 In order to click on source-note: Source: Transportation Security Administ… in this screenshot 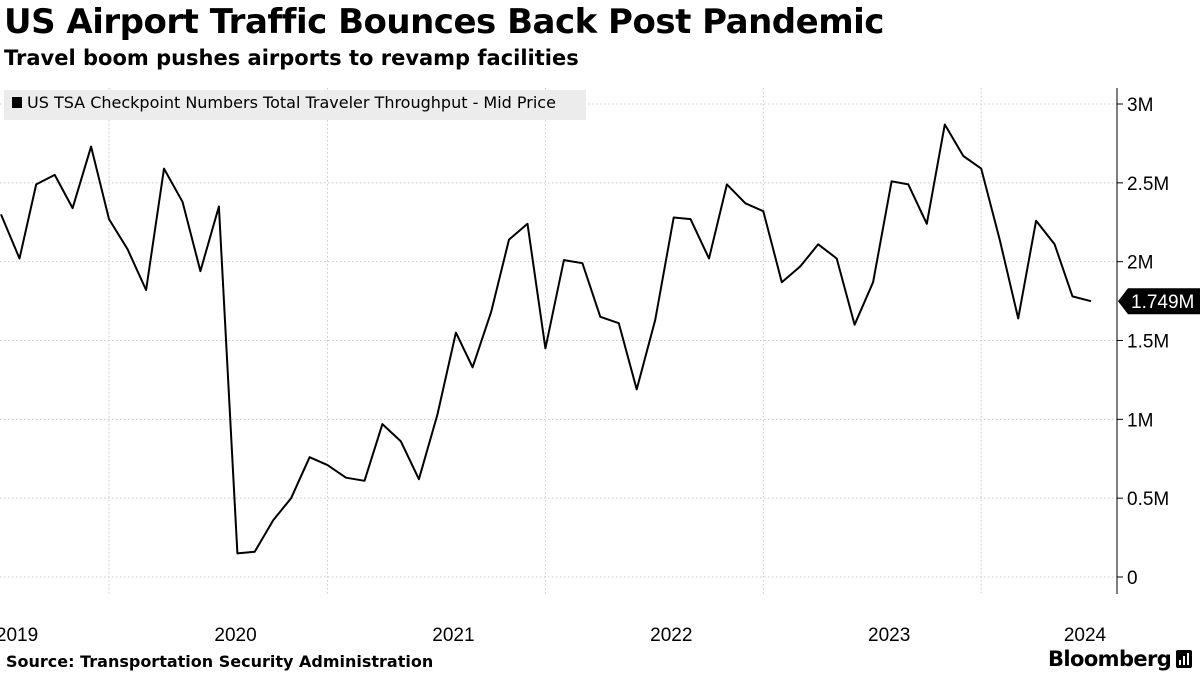, I will do `click(220, 661)`.